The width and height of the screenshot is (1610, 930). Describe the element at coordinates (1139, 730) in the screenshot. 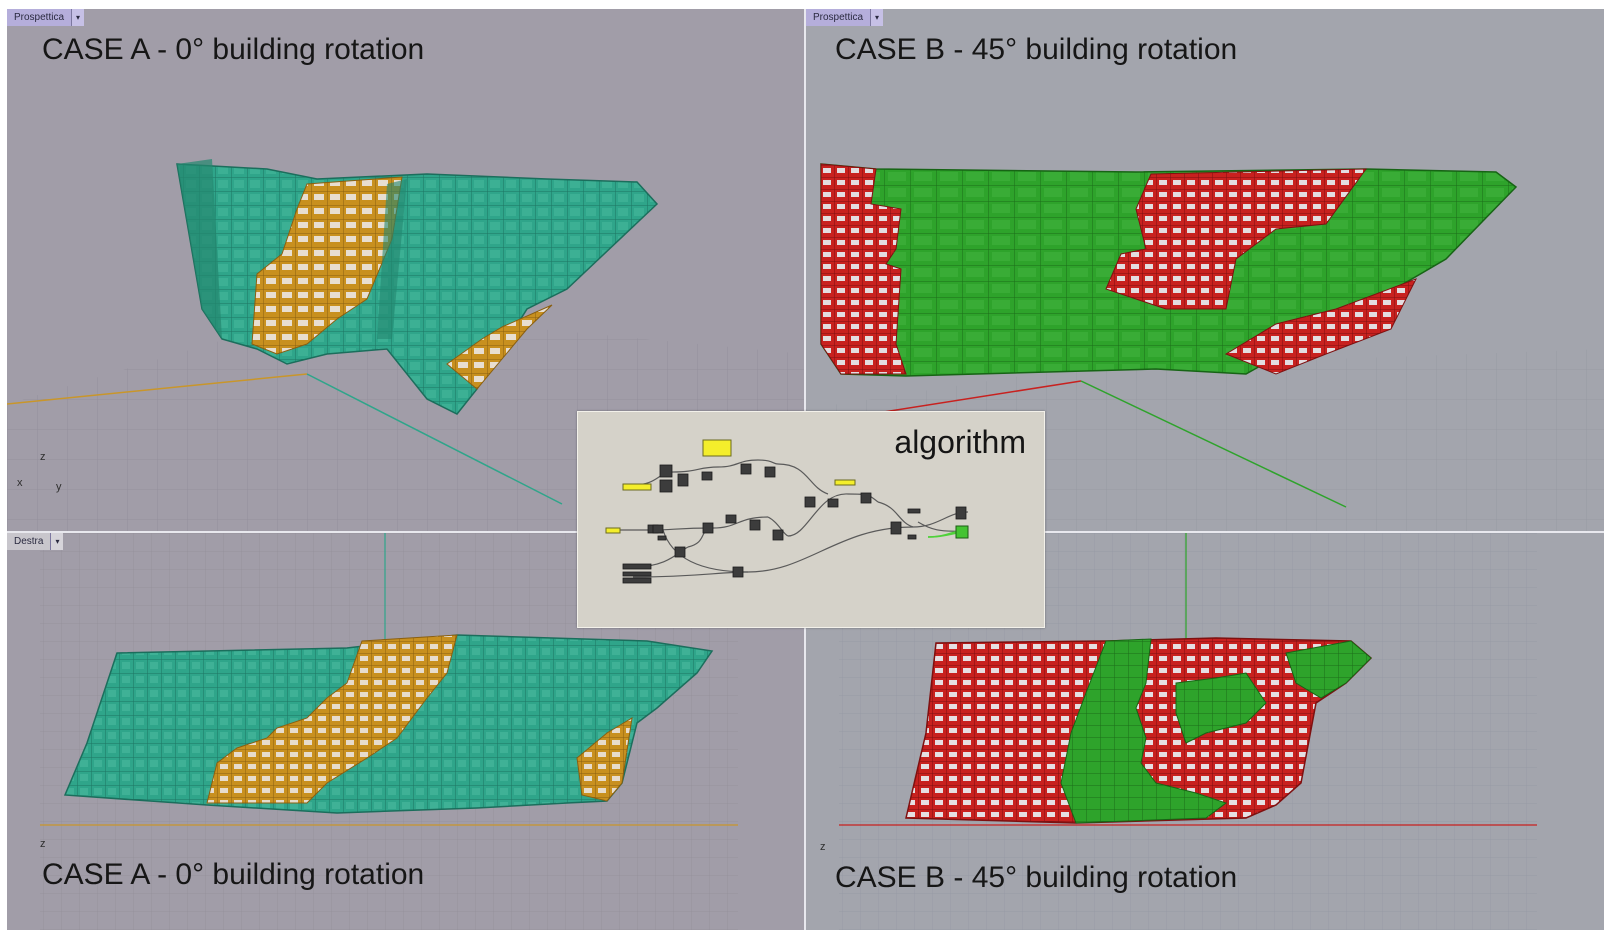

I see `case-b-elevation` at that location.